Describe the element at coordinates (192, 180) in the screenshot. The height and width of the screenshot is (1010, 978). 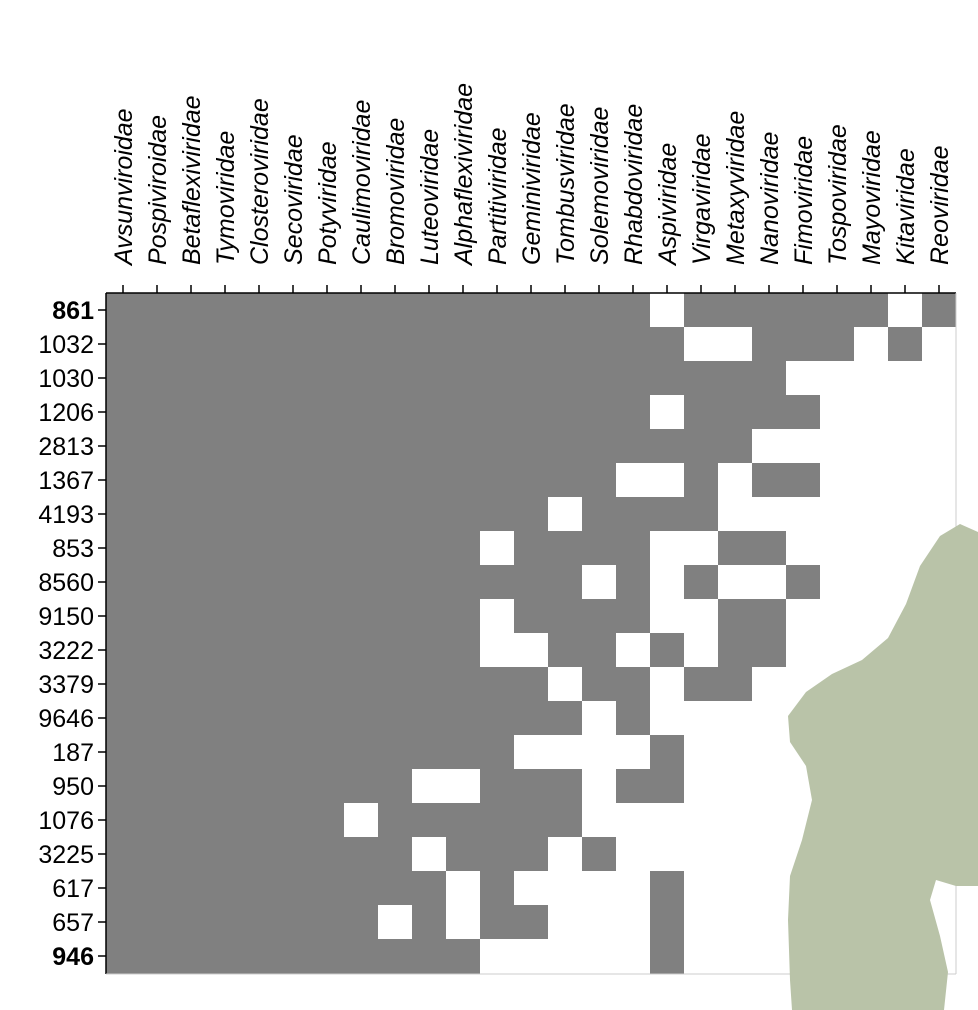
I see `column-label: Betaflexiviridae` at that location.